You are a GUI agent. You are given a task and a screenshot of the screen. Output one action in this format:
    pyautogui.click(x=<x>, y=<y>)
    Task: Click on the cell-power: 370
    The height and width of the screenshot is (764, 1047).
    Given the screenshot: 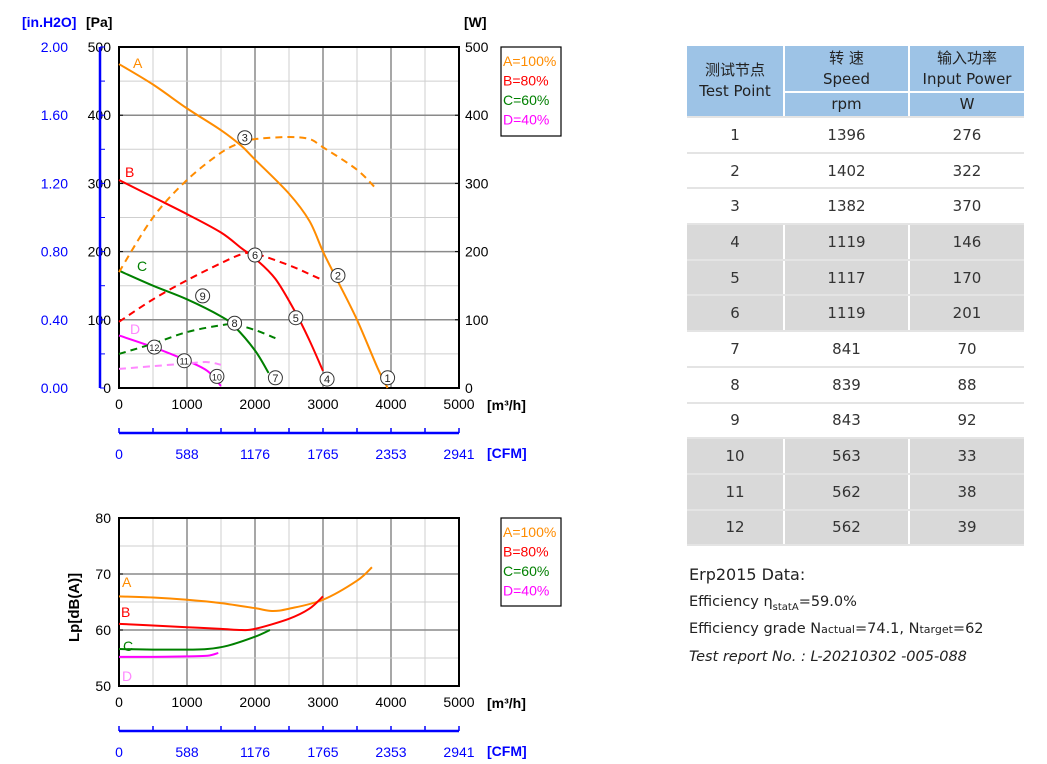 What is the action you would take?
    pyautogui.click(x=967, y=206)
    